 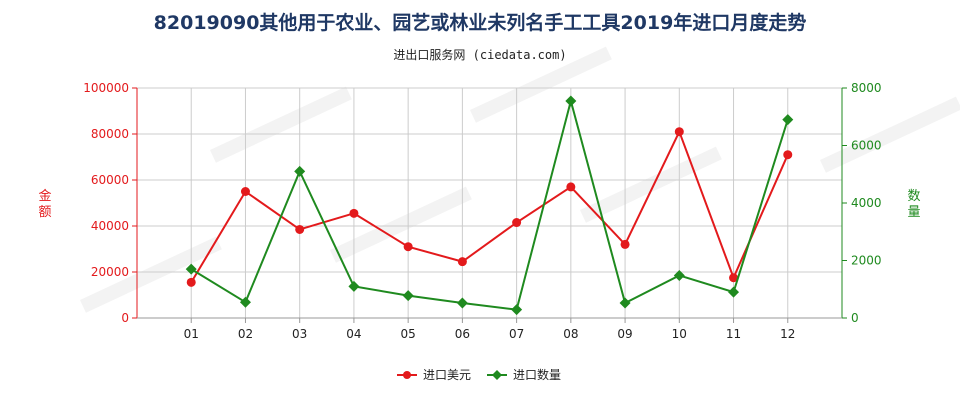 What do you see at coordinates (106, 88) in the screenshot?
I see `left-tick-label: 100000` at bounding box center [106, 88].